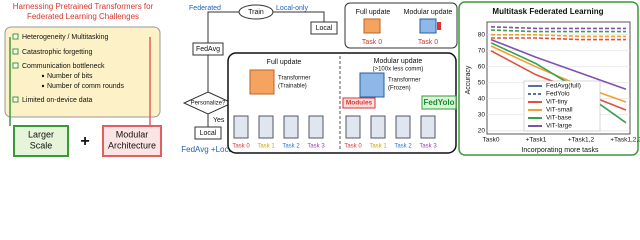 This screenshot has height=240, width=640. What do you see at coordinates (560, 150) in the screenshot?
I see `x-axis-label: Incorporating more tasks` at bounding box center [560, 150].